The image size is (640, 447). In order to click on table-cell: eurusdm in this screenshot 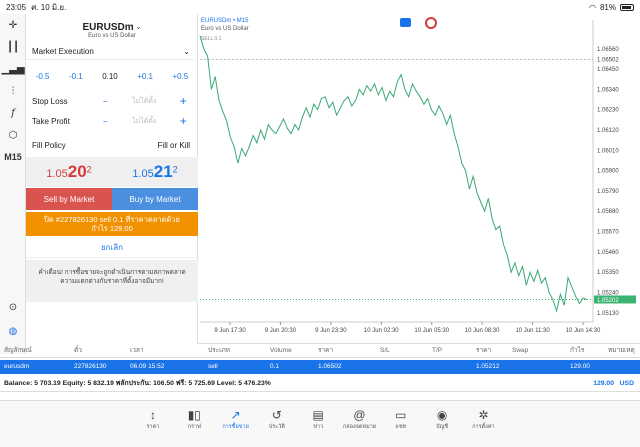, I will do `click(17, 366)`.